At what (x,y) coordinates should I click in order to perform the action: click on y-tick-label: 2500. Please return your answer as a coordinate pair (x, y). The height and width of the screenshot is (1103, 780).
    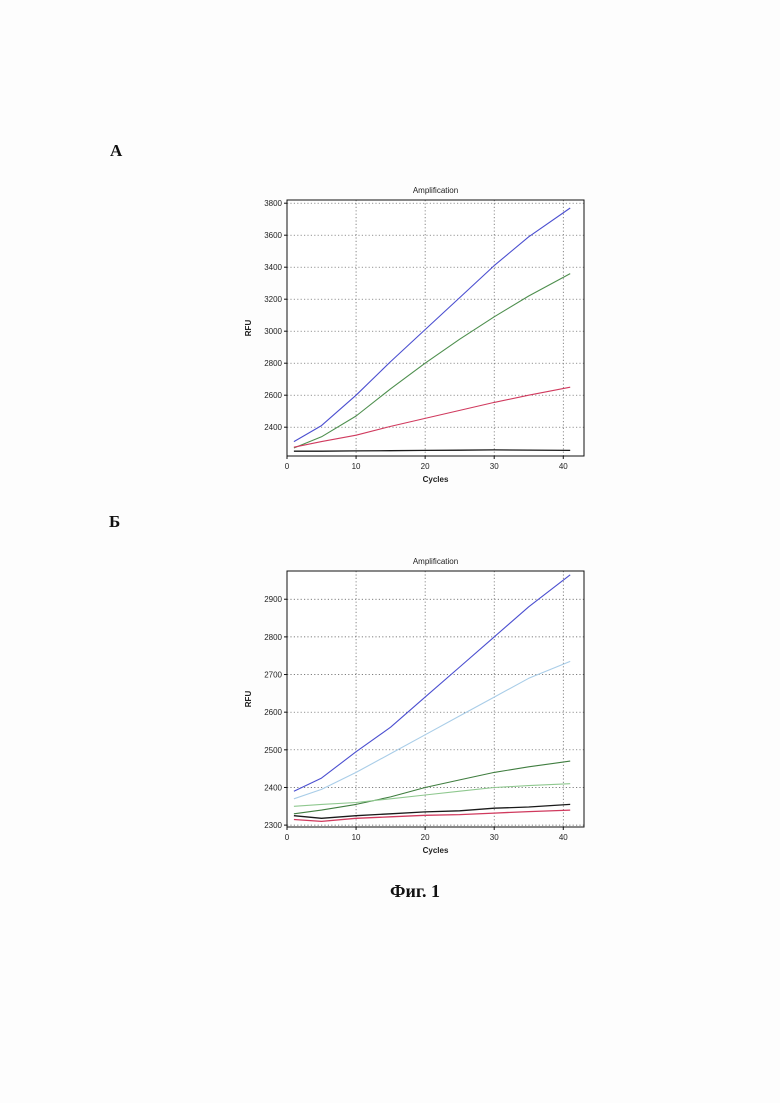
    Looking at the image, I should click on (273, 750).